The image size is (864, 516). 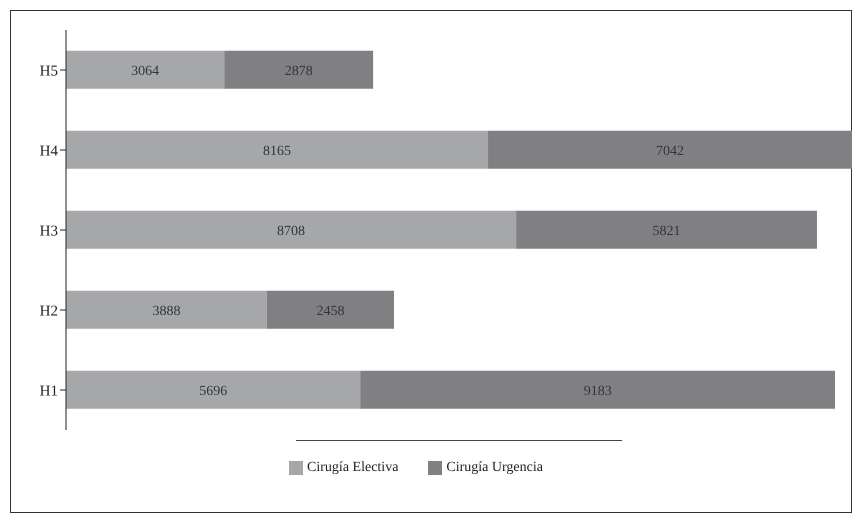 I want to click on data-label: 3888, so click(x=166, y=311).